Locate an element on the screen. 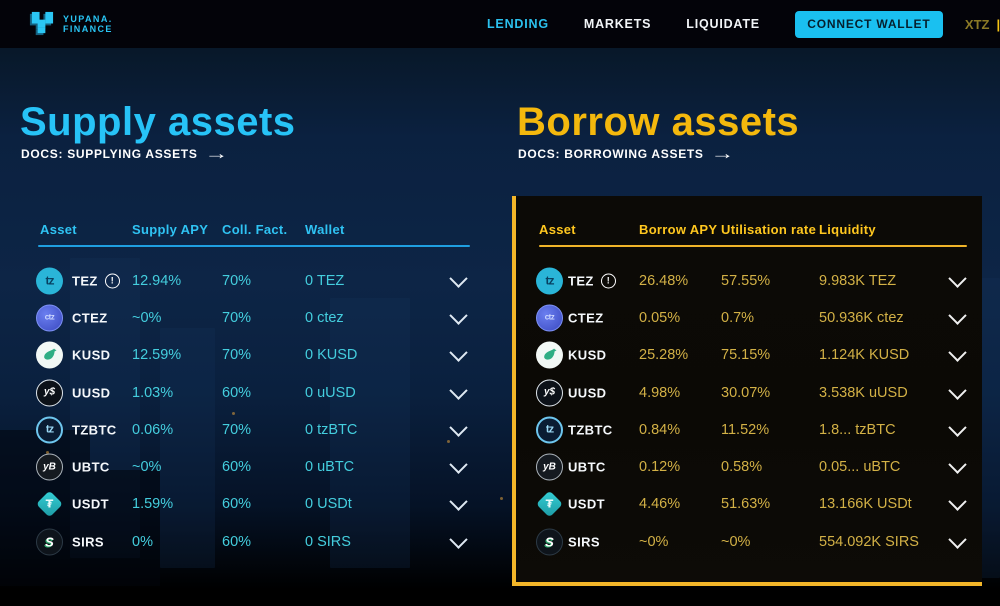 The image size is (1000, 606). liquidity-value: 13.166K USDt is located at coordinates (865, 504).